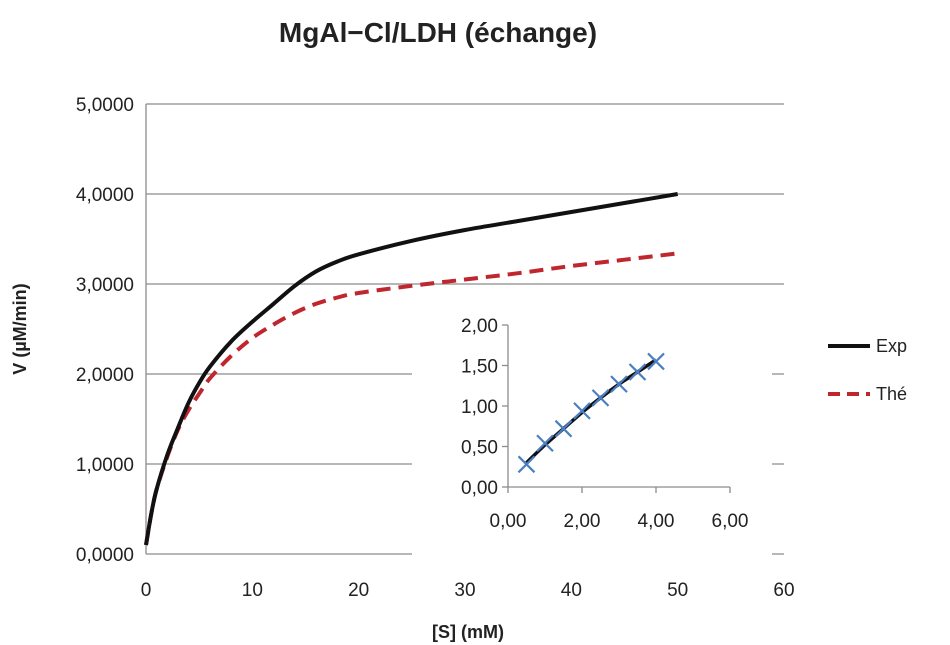 The image size is (950, 645). Describe the element at coordinates (867, 370) in the screenshot. I see `legend: Exp Thé` at that location.